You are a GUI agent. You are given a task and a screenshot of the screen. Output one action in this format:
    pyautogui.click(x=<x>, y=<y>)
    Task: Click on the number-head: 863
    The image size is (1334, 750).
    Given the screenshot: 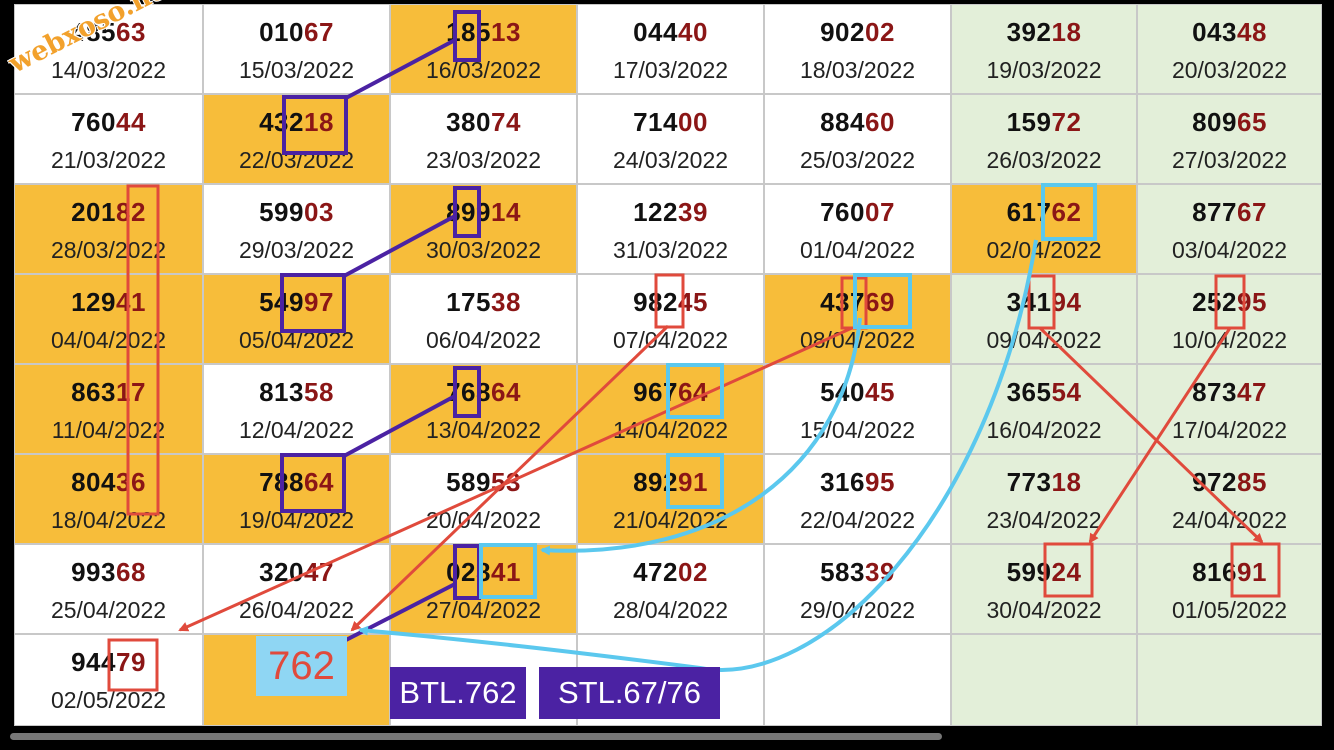 What is the action you would take?
    pyautogui.click(x=93, y=392)
    